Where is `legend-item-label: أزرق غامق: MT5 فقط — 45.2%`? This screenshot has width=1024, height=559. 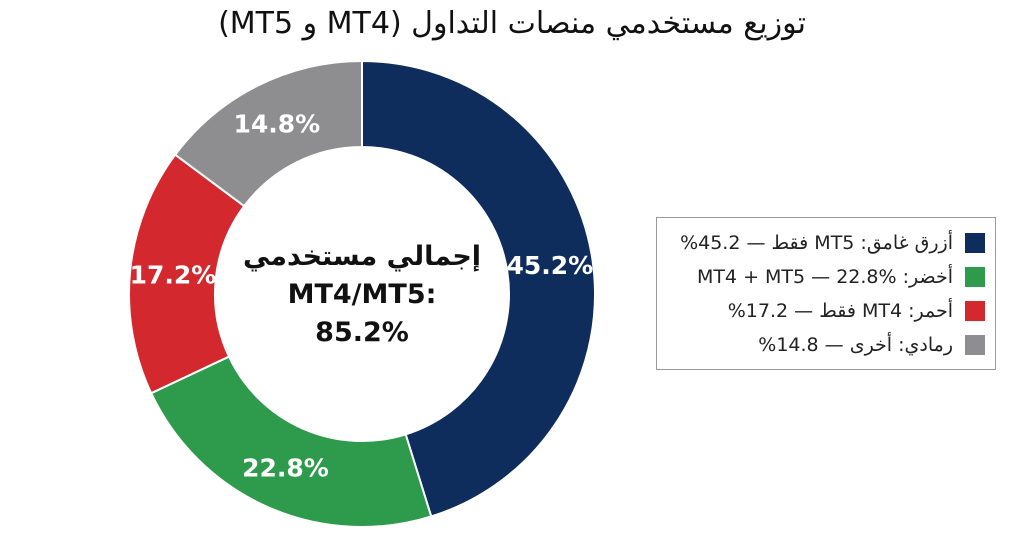
legend-item-label: أزرق غامق: MT5 فقط — 45.2% is located at coordinates (816, 243).